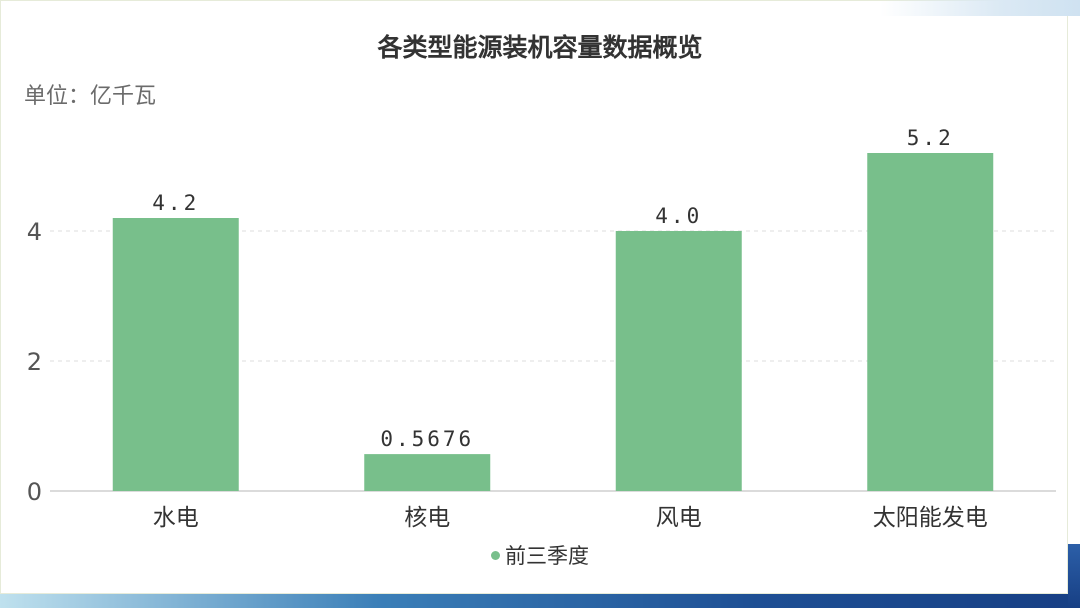 Image resolution: width=1080 pixels, height=608 pixels. I want to click on decorative-corner-accent, so click(980, 8).